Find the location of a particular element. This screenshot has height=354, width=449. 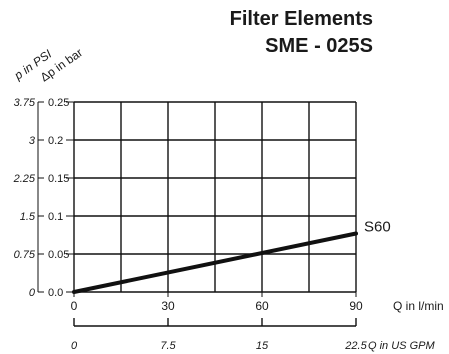

psi-tick-label: 0.75 is located at coordinates (25, 255).